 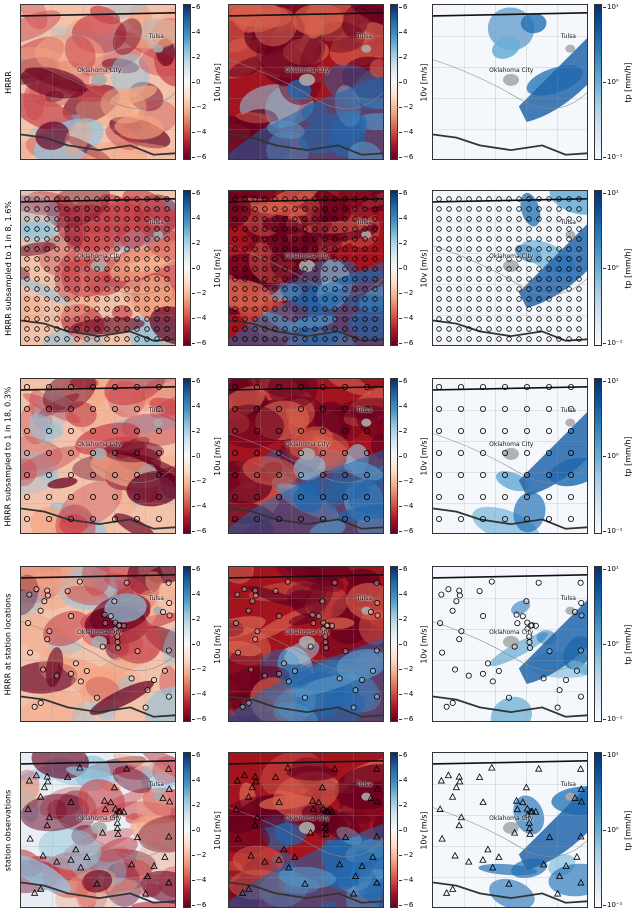 What do you see at coordinates (510, 456) in the screenshot?
I see `map-panel-tp: Oklahoma City Tulsa` at bounding box center [510, 456].